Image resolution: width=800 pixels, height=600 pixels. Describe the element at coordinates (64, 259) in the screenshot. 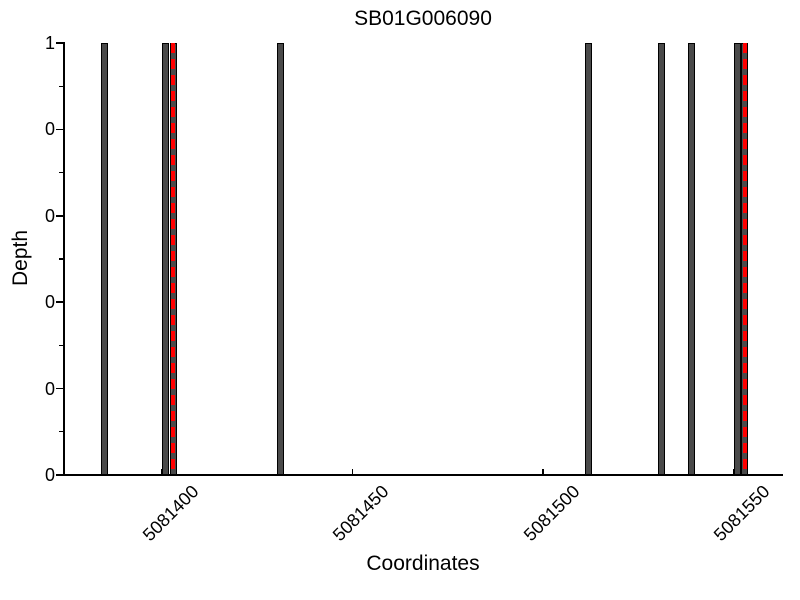

I see `y-axis-spine` at that location.